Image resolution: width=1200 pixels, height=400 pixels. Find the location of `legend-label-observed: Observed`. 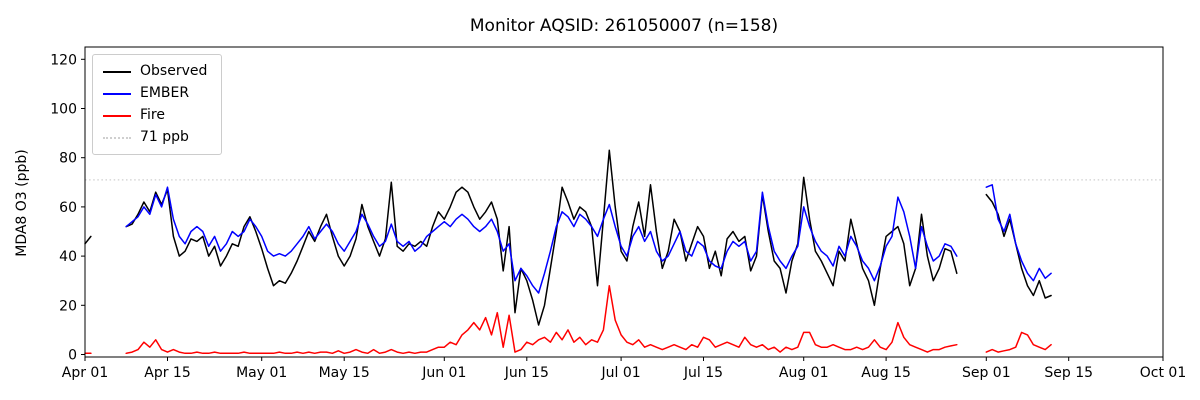

legend-label-observed: Observed is located at coordinates (174, 71).